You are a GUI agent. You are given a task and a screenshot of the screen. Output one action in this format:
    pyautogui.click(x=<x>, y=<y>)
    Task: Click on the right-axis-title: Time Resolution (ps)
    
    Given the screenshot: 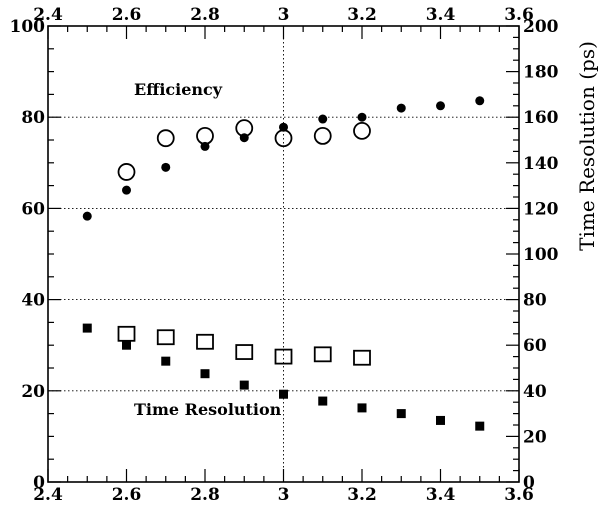 What is the action you would take?
    pyautogui.click(x=587, y=146)
    